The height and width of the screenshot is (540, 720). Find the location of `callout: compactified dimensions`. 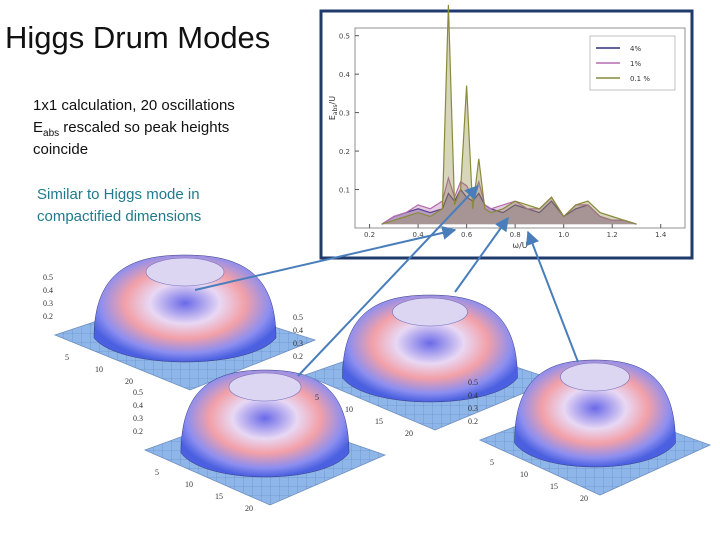

callout: compactified dimensions is located at coordinates (119, 216).